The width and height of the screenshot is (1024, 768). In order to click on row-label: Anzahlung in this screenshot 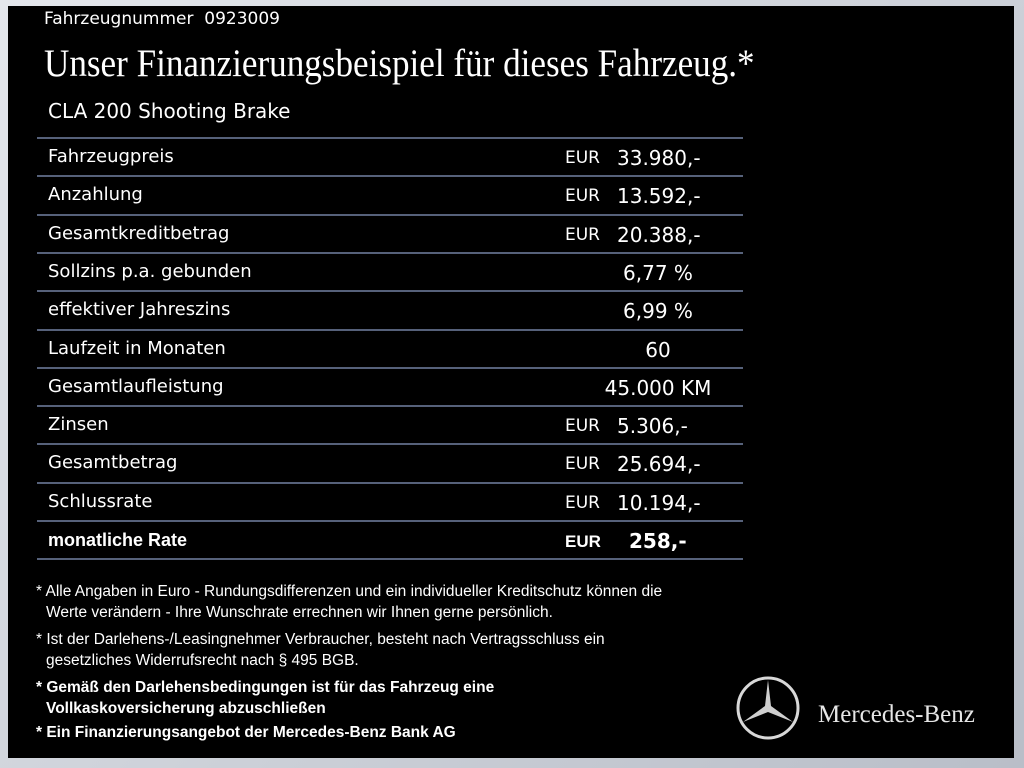, I will do `click(95, 195)`.